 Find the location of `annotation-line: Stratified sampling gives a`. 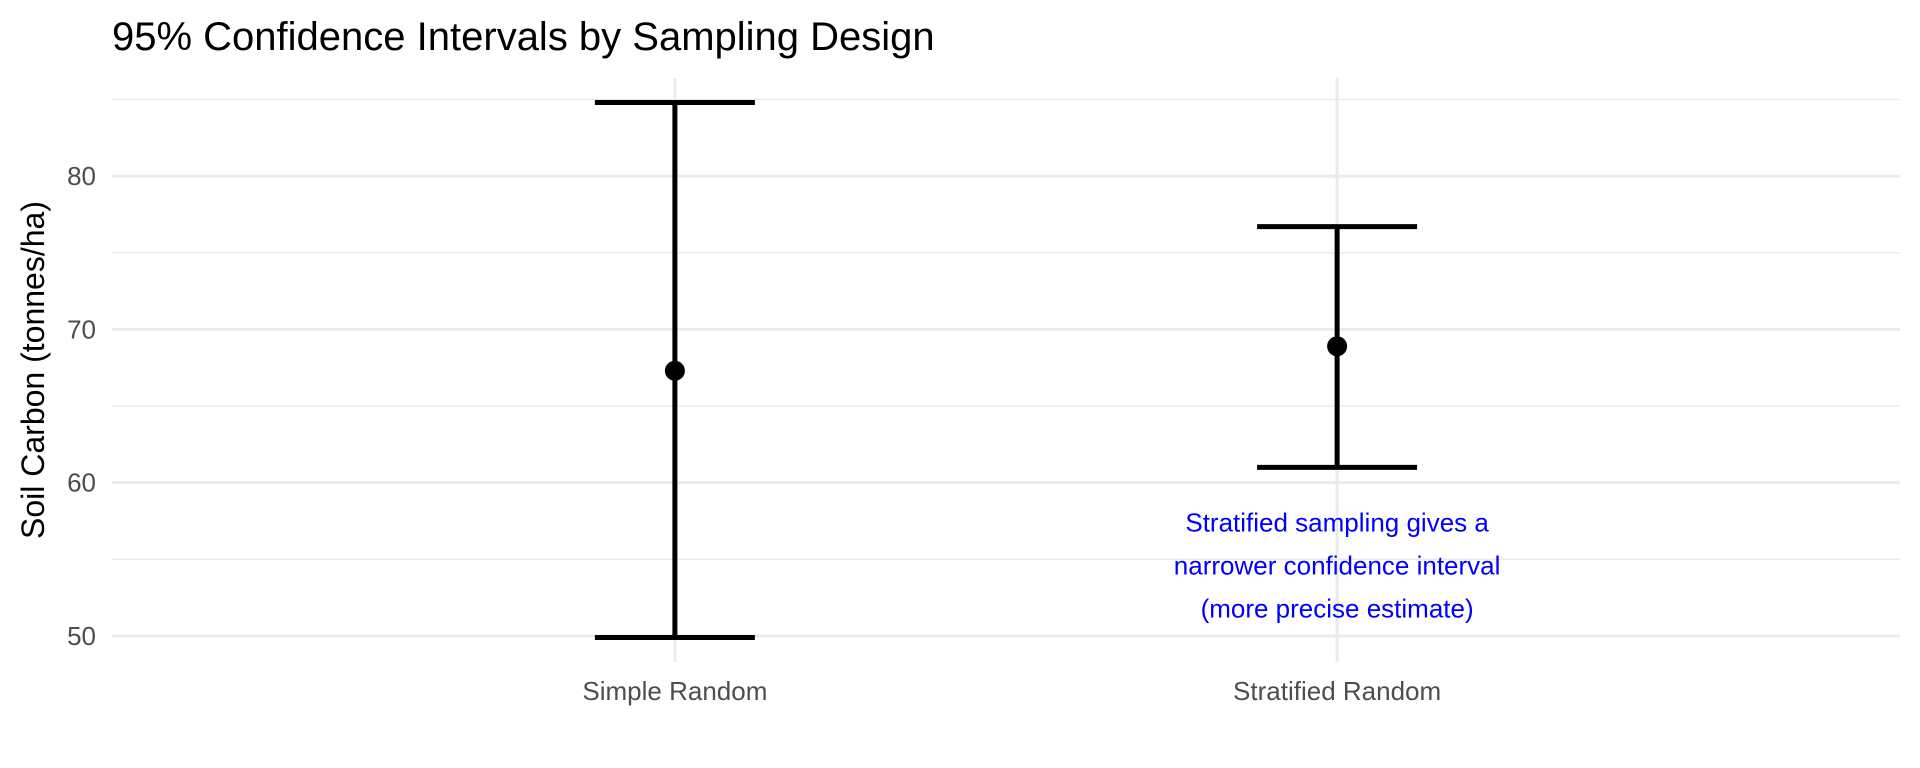

annotation-line: Stratified sampling gives a is located at coordinates (1337, 522).